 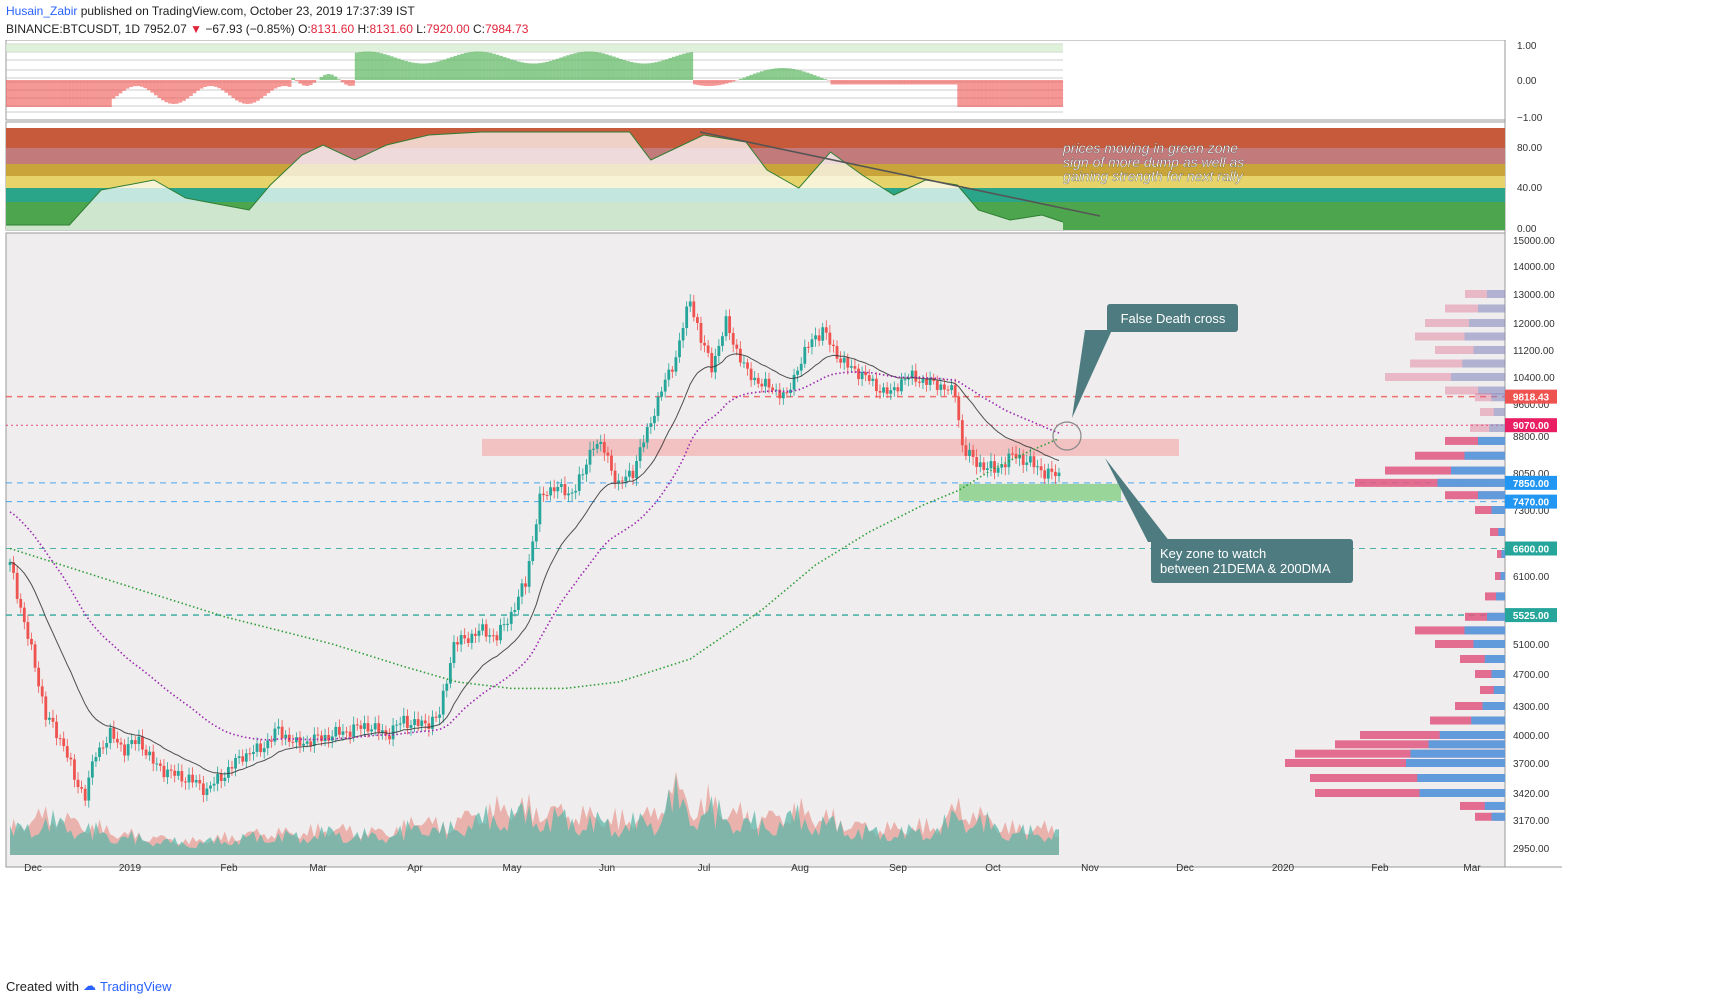 I want to click on price-level-badge, so click(x=1531, y=615).